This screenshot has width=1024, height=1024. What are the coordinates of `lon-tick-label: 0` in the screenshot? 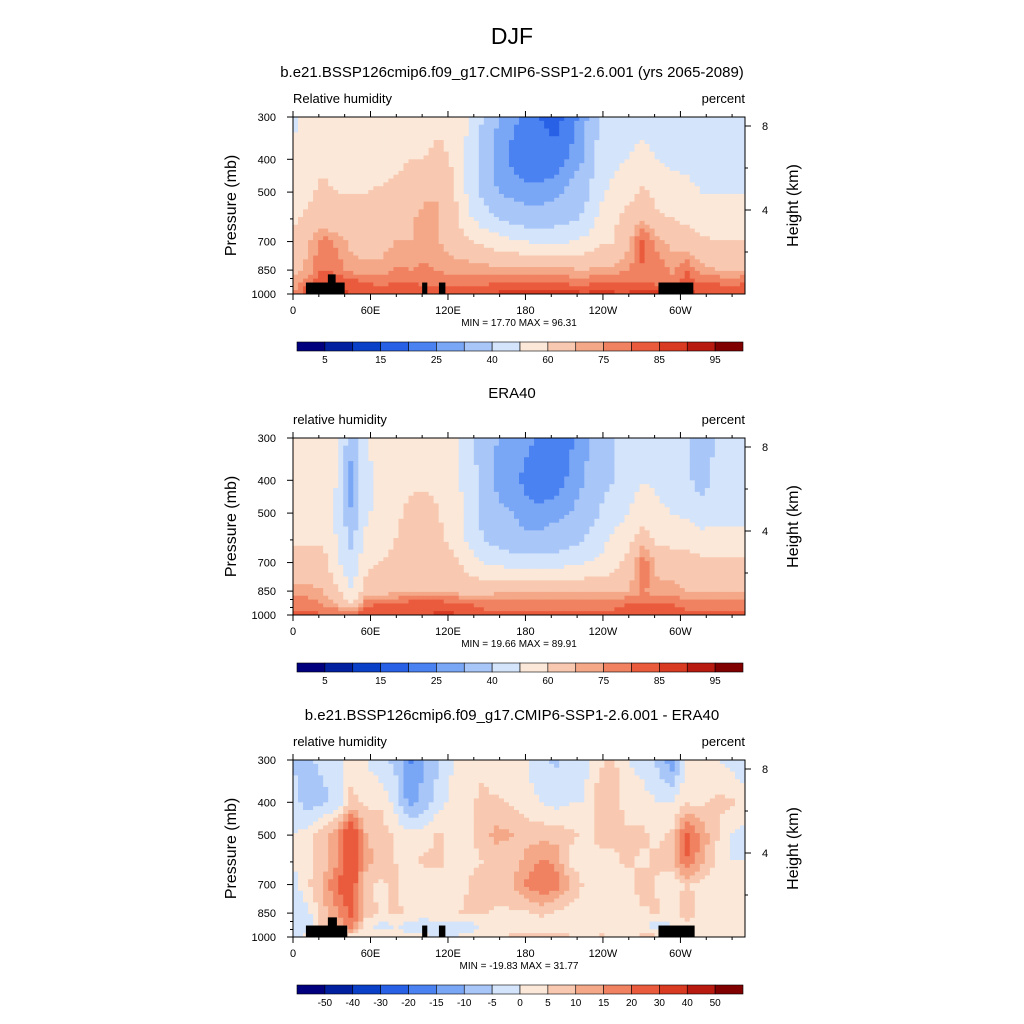 It's located at (293, 311).